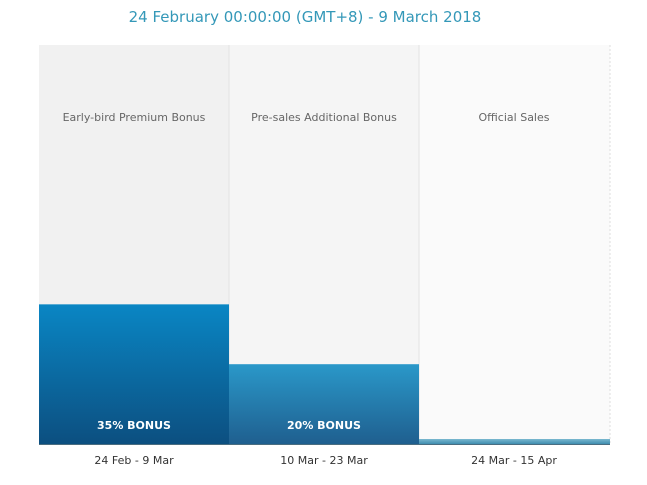 The image size is (647, 485). What do you see at coordinates (514, 117) in the screenshot?
I see `column-title-official-sales: Official Sales` at bounding box center [514, 117].